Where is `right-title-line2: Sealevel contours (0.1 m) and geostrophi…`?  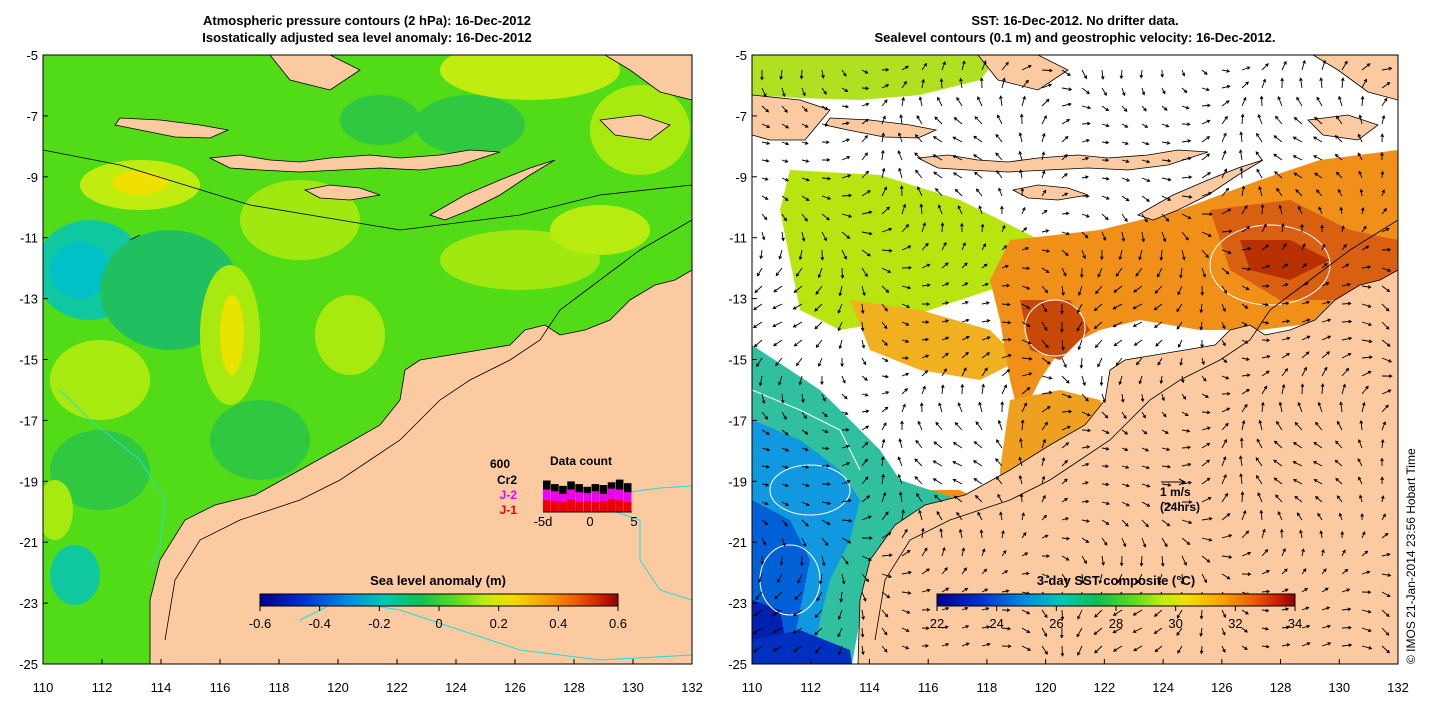 right-title-line2: Sealevel contours (0.1 m) and geostrophi… is located at coordinates (1075, 37).